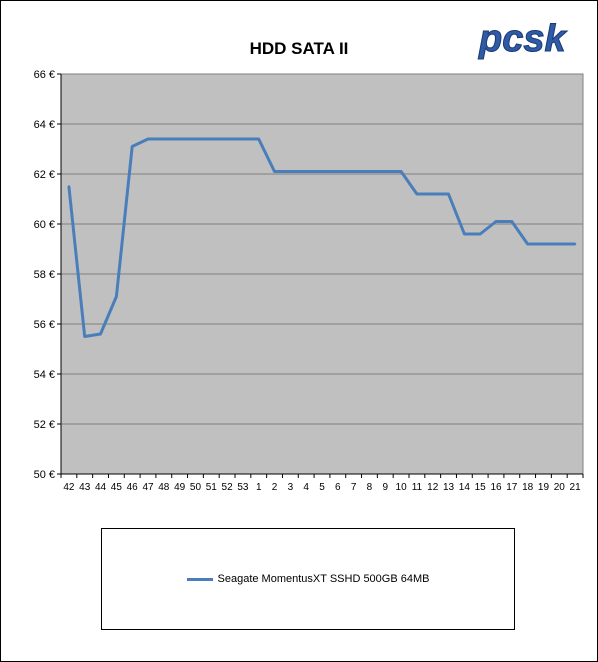 The height and width of the screenshot is (662, 598). What do you see at coordinates (465, 487) in the screenshot?
I see `x-tick-label: 14` at bounding box center [465, 487].